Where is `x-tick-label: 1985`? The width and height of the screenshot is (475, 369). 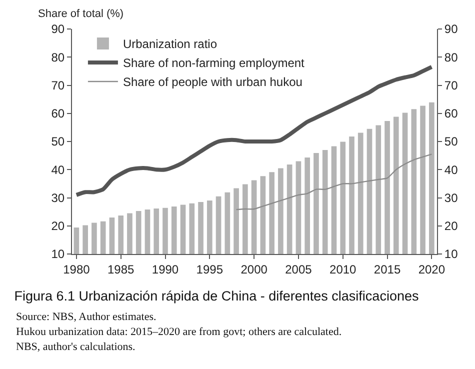
x-tick-label: 1985 is located at coordinates (121, 269).